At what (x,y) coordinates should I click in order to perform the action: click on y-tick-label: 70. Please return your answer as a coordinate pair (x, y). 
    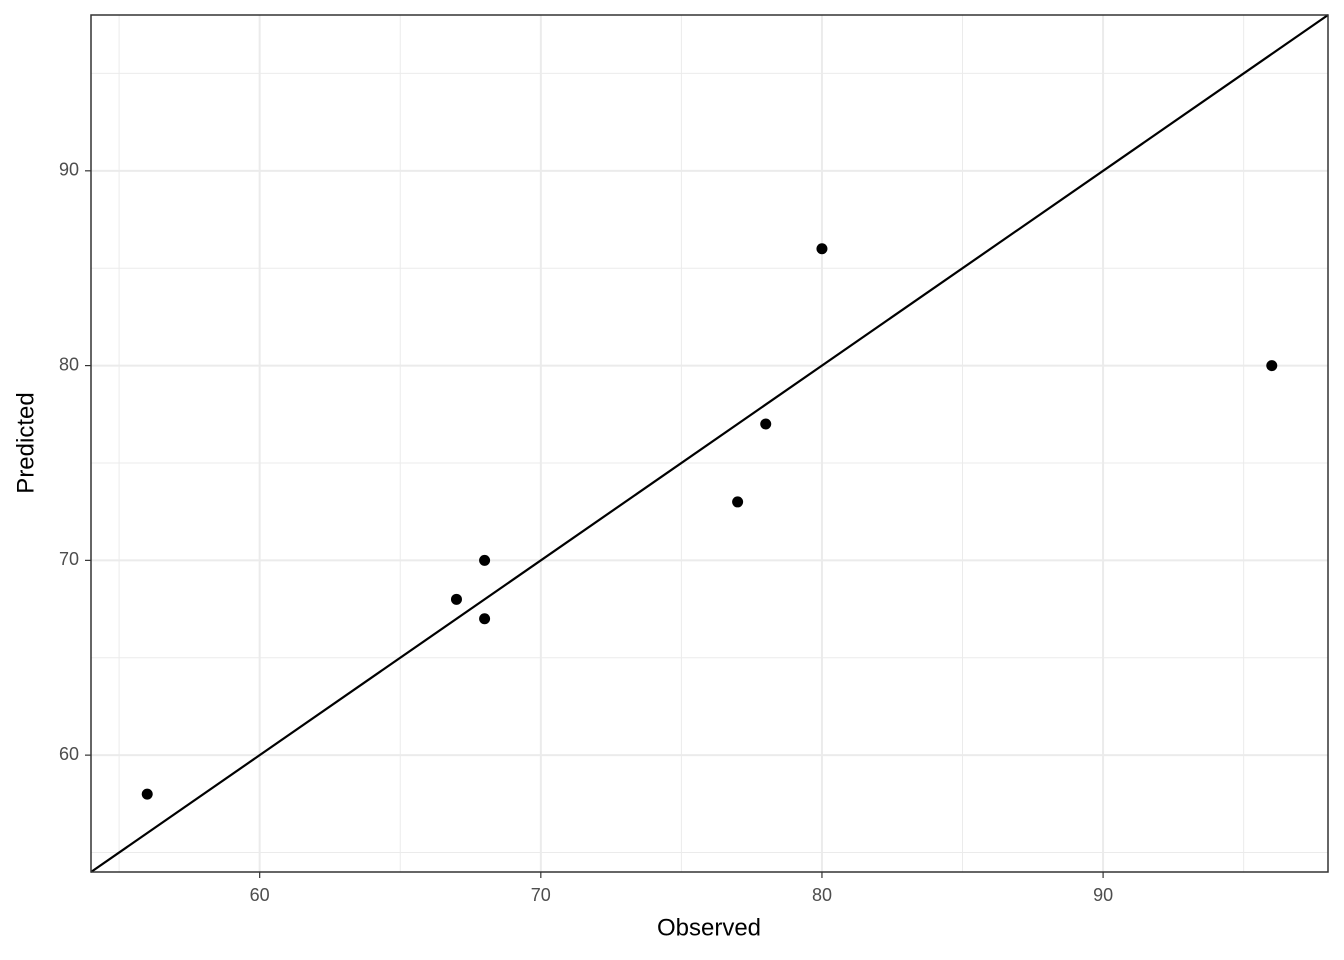
    Looking at the image, I should click on (69, 559).